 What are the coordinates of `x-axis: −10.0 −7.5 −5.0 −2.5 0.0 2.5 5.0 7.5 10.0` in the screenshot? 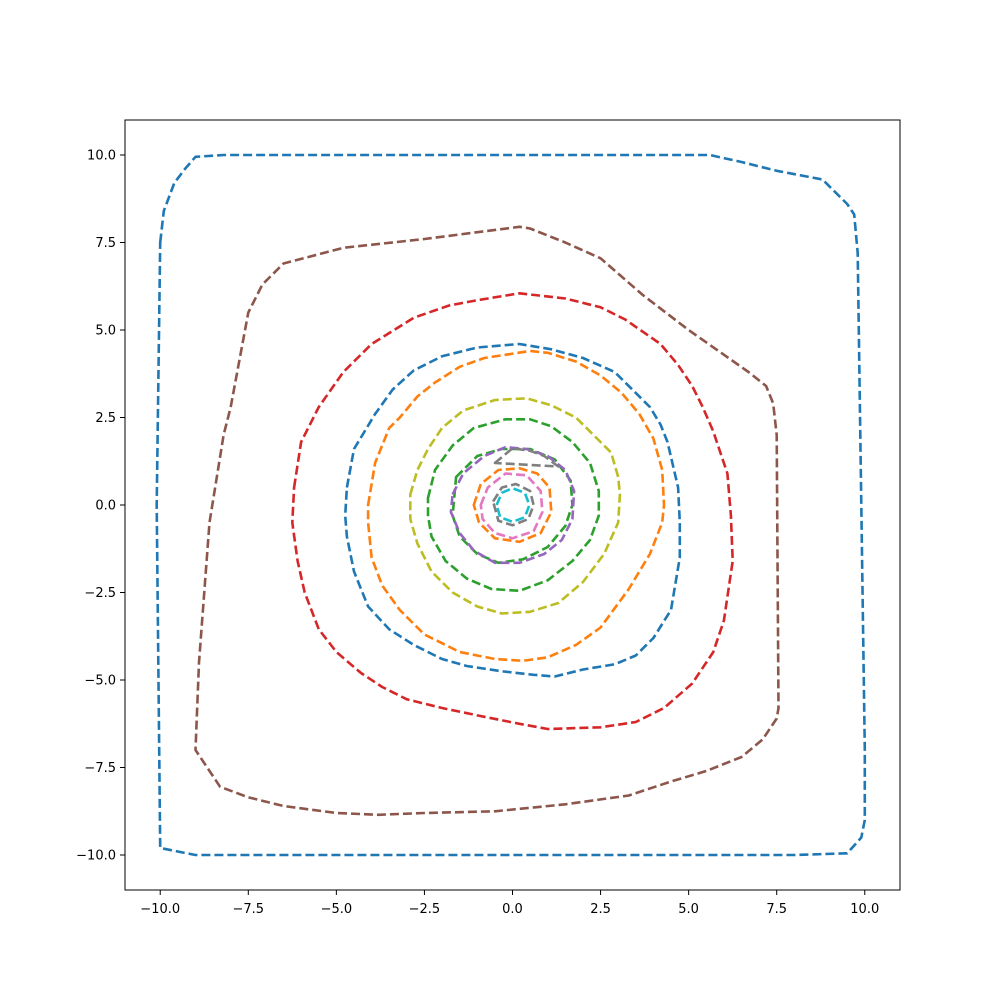 It's located at (509, 903).